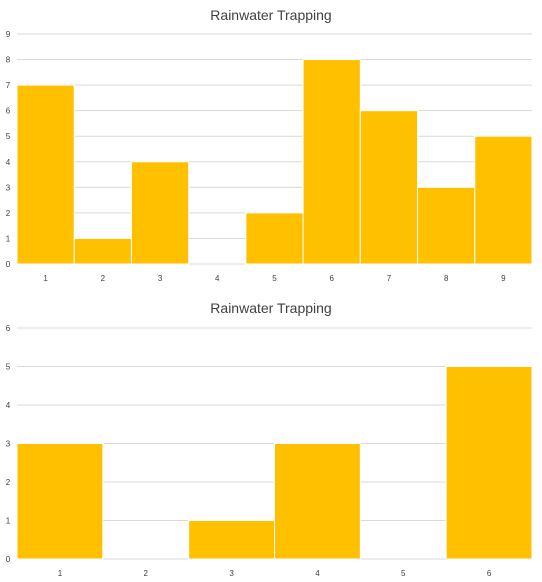 This screenshot has height=582, width=542. I want to click on chart-1-y-ticks: 0 1 2 3 4 5 6 7 8 9, so click(8, 149).